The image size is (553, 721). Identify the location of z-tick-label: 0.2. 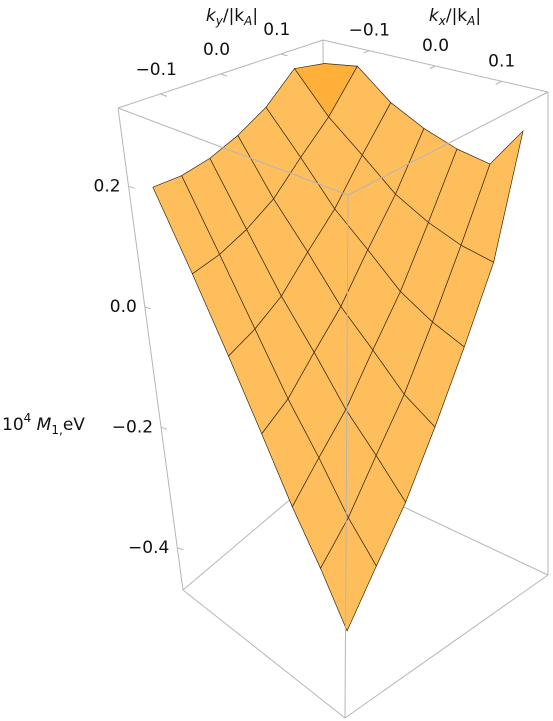
(107, 186).